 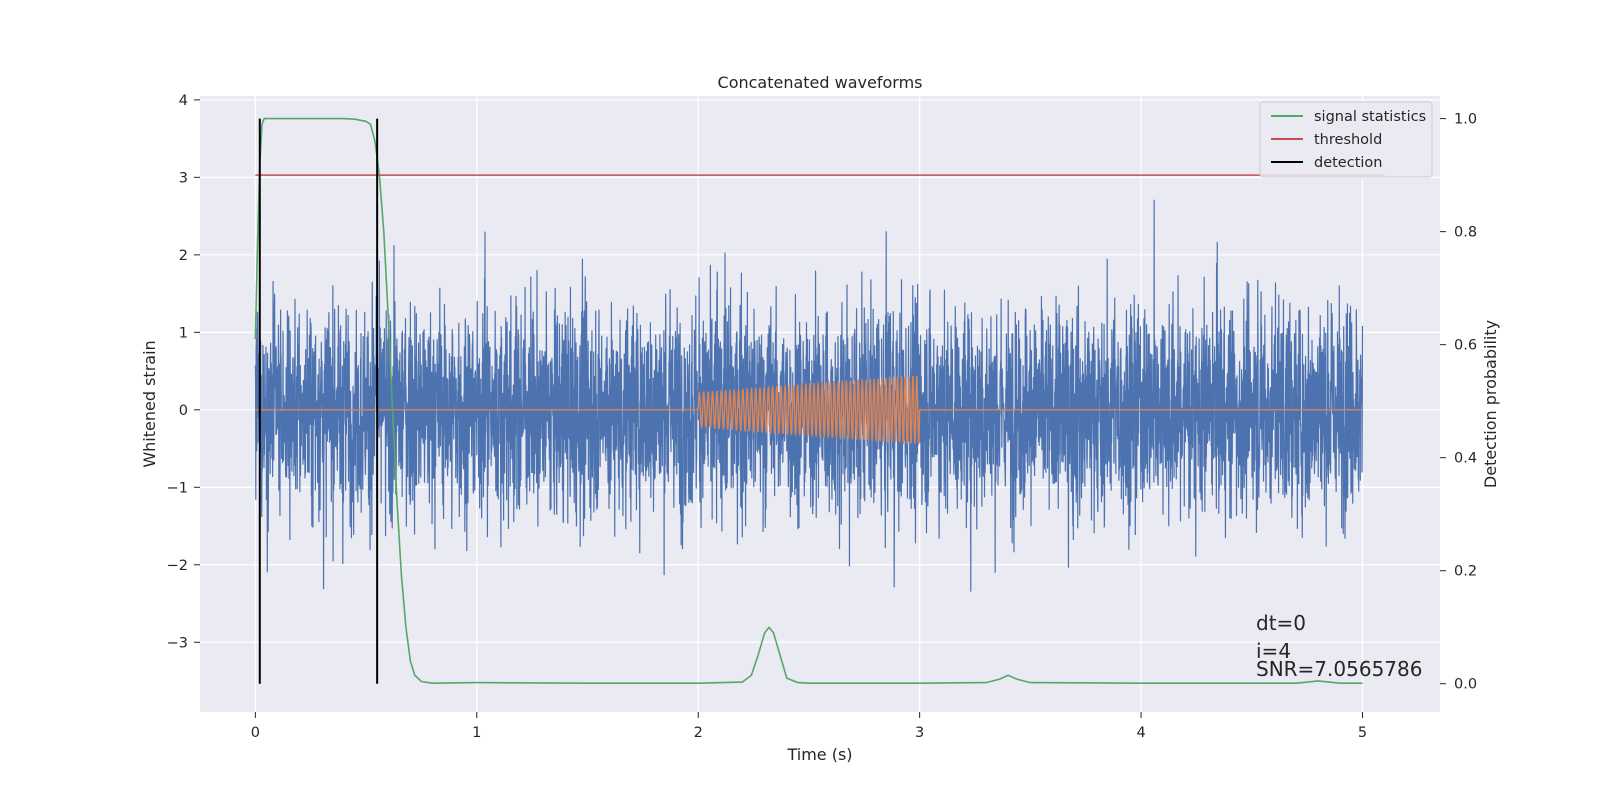 What do you see at coordinates (698, 733) in the screenshot?
I see `x-tick-label: 2` at bounding box center [698, 733].